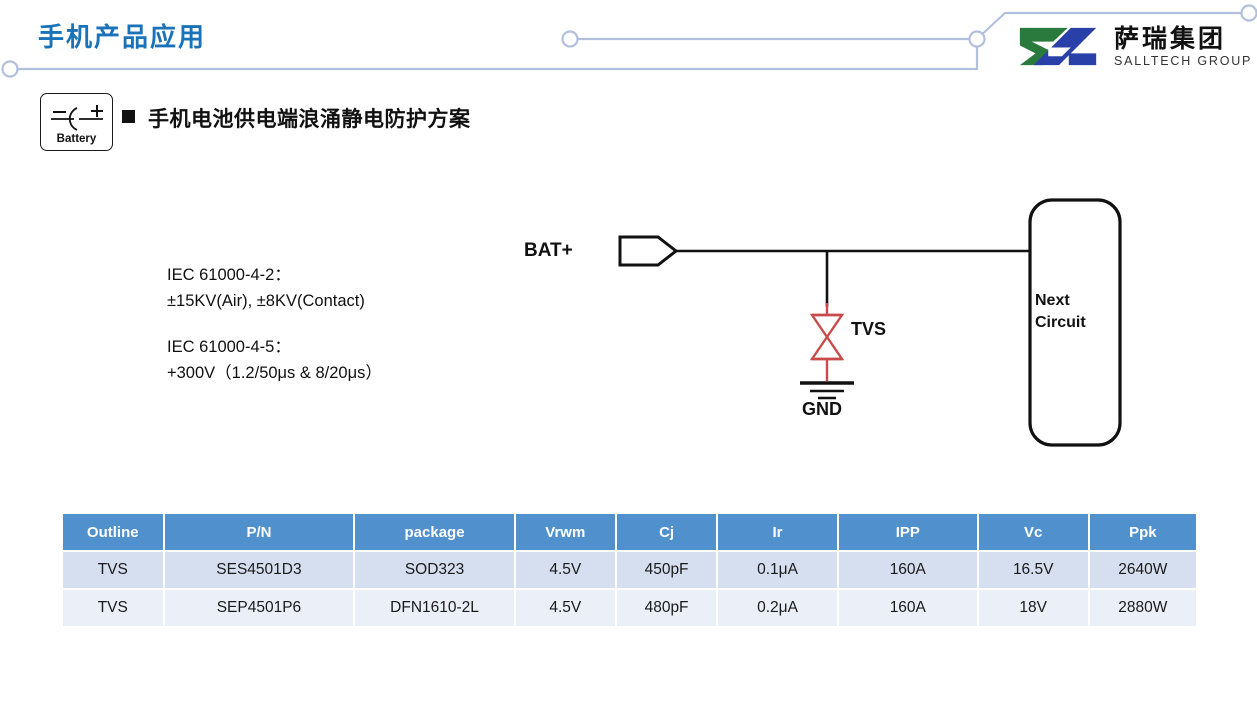  I want to click on next-circuit-block, so click(1075, 322).